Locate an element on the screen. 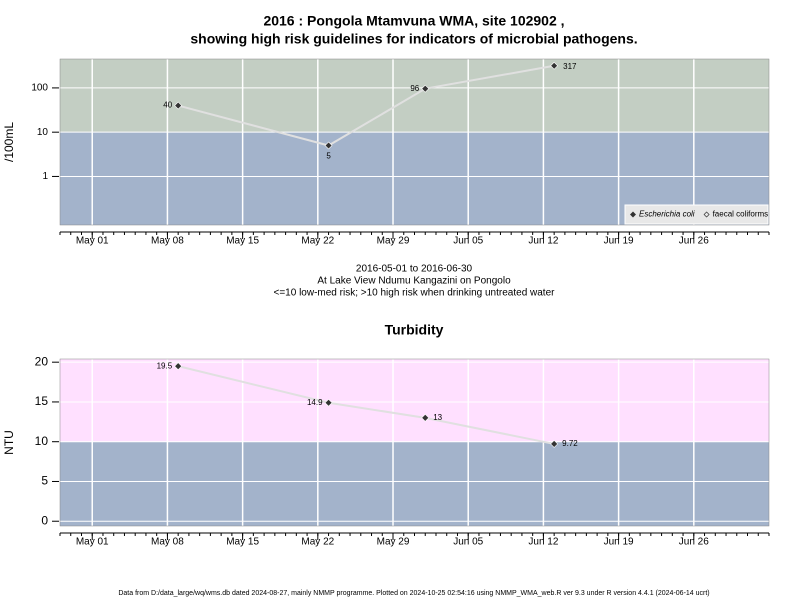 The width and height of the screenshot is (800, 600). data-label: 14.9 is located at coordinates (315, 402).